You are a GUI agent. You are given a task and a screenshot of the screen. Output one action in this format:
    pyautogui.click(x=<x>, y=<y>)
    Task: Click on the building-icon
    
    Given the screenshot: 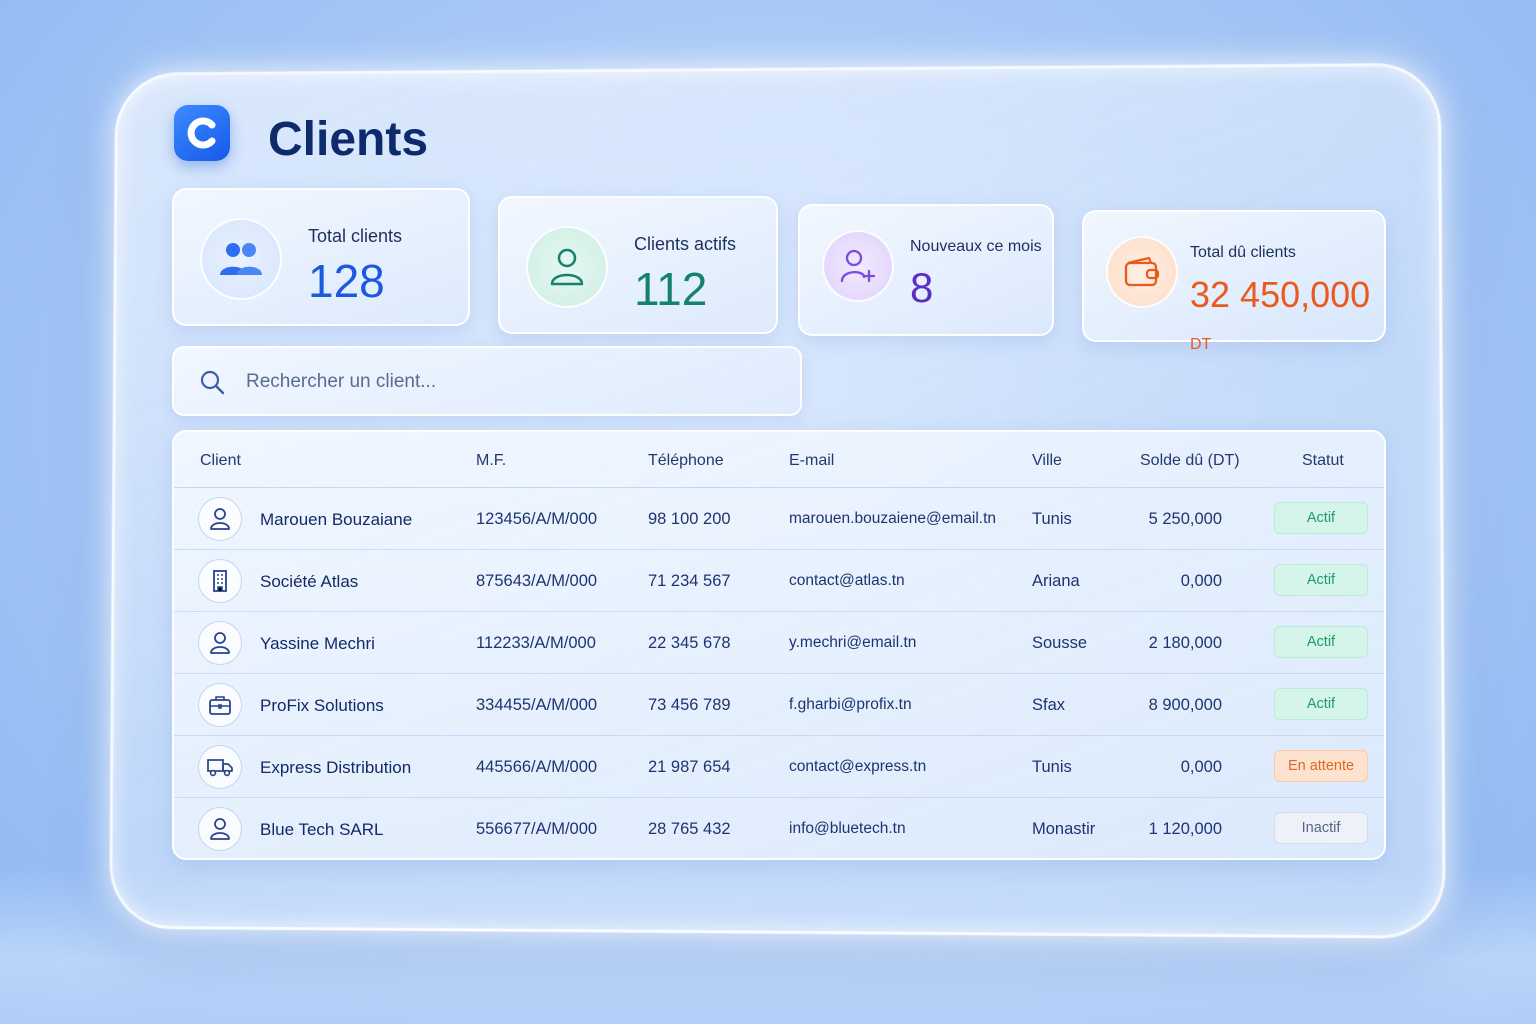 What is the action you would take?
    pyautogui.click(x=220, y=581)
    